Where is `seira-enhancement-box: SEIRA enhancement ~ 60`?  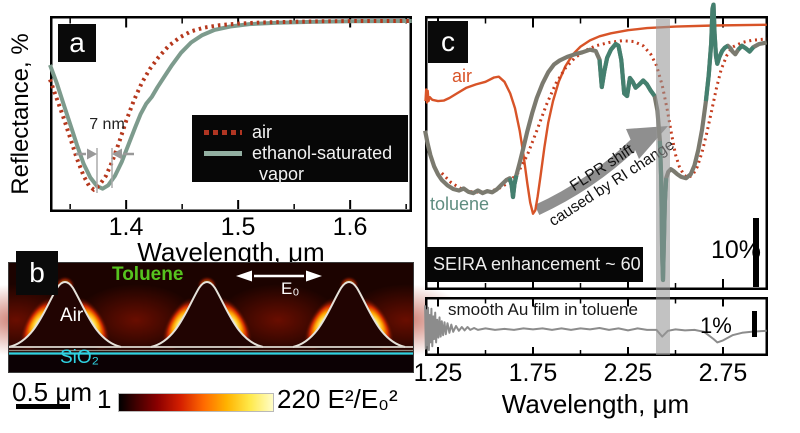
seira-enhancement-box: SEIRA enhancement ~ 60 is located at coordinates (534, 264).